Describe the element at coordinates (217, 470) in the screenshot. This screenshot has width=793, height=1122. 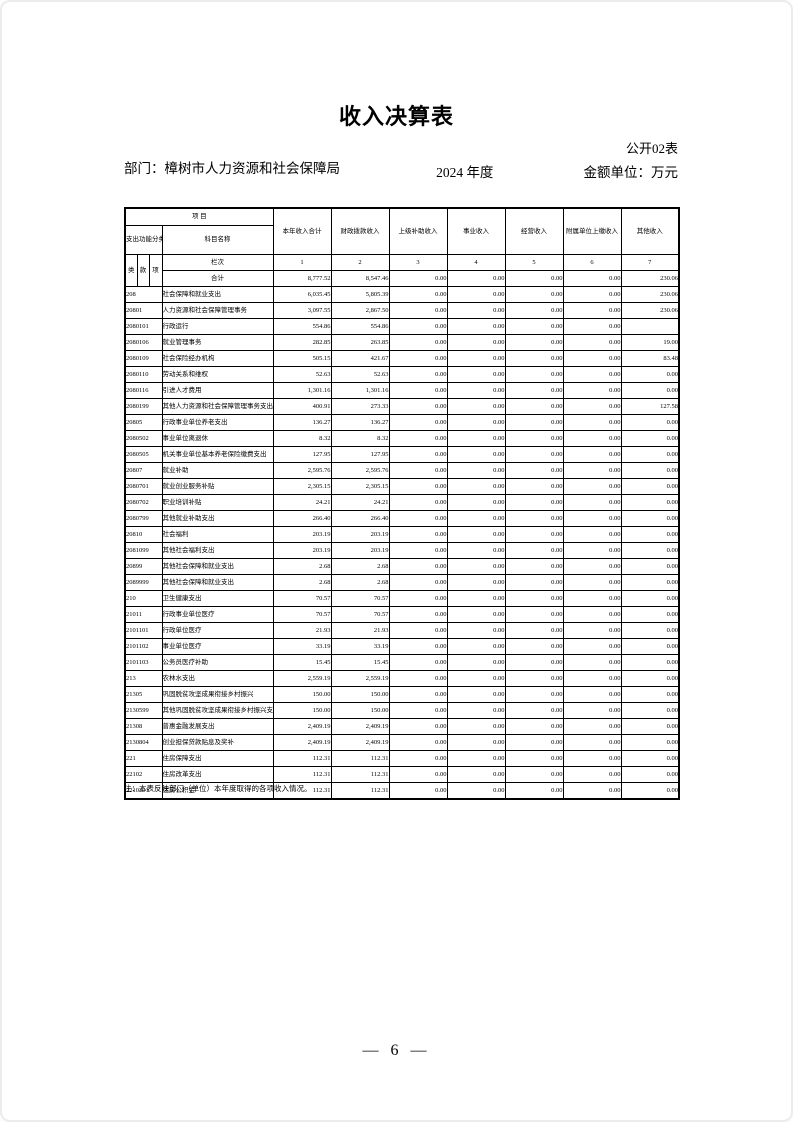
I see `subject-name-cell: 就业补助` at that location.